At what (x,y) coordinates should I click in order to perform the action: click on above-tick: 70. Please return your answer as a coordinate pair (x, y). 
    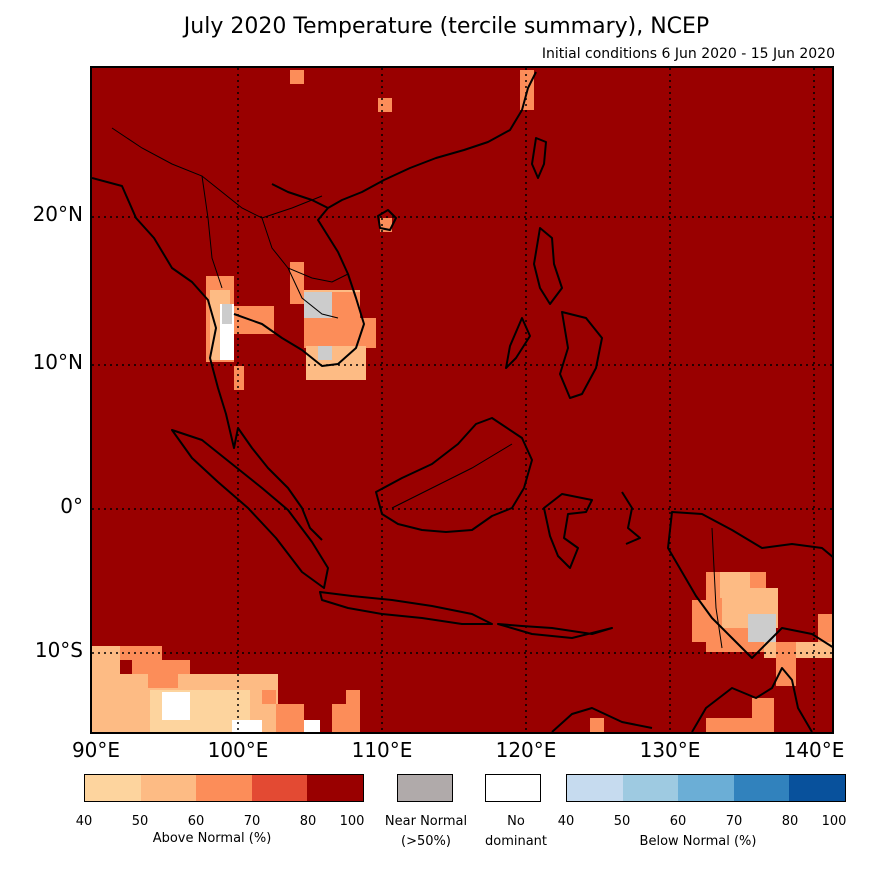
    Looking at the image, I should click on (252, 821).